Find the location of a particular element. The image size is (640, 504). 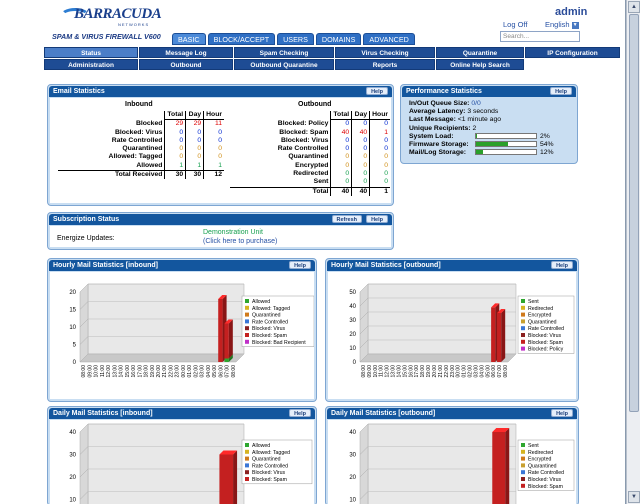

vertical-scrollbar: ▲ ▼ is located at coordinates (633, 252).